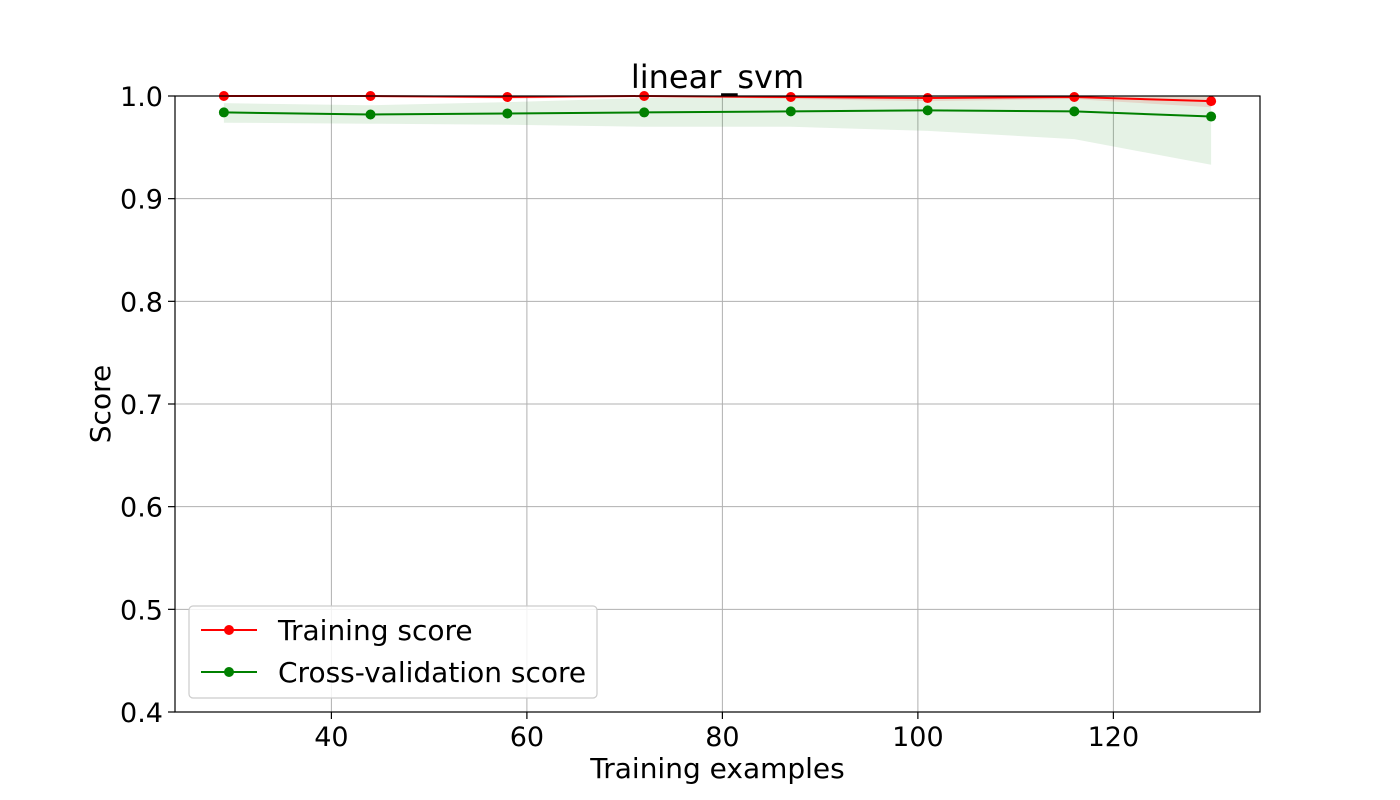 Image resolution: width=1400 pixels, height=800 pixels. I want to click on legend-box, so click(393, 652).